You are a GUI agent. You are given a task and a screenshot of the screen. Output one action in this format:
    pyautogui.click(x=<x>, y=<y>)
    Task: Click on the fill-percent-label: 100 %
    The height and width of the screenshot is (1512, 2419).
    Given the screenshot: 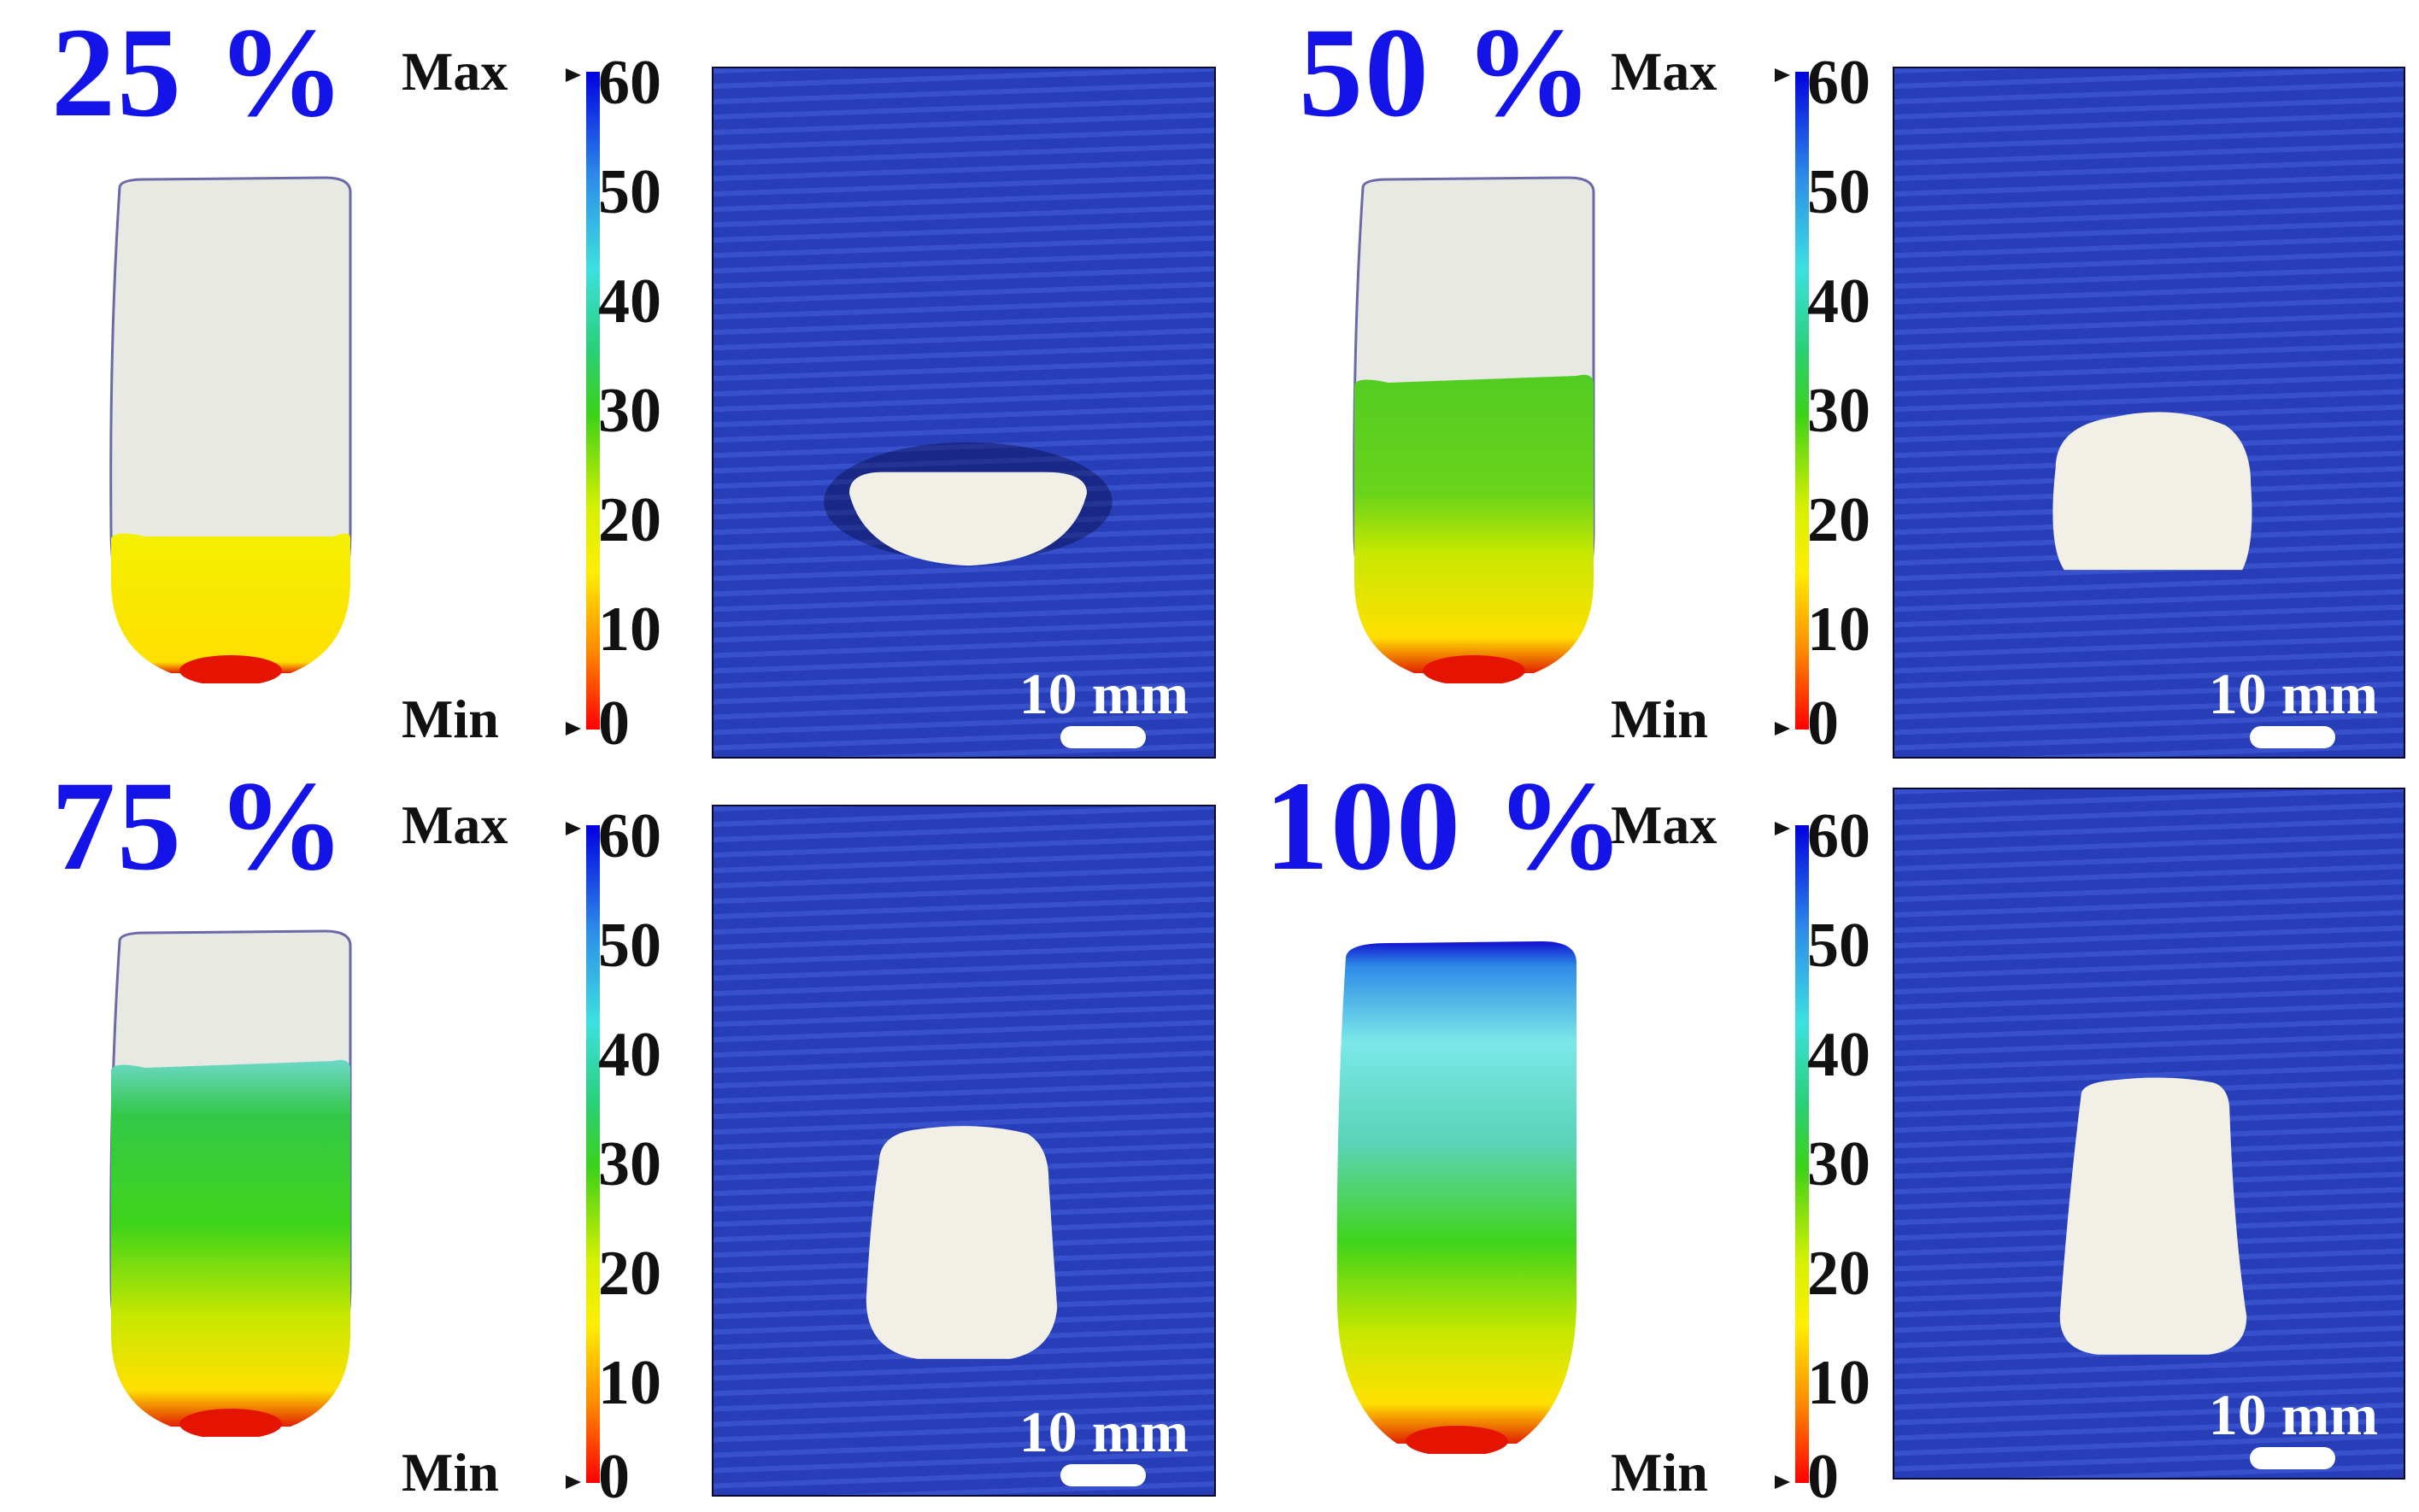 What is the action you would take?
    pyautogui.click(x=1445, y=826)
    